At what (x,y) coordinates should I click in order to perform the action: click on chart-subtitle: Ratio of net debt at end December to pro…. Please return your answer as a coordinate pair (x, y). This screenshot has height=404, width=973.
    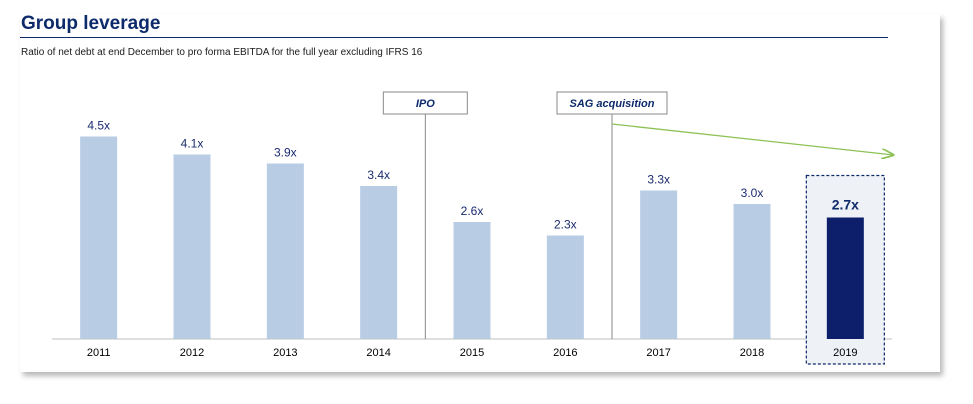
    Looking at the image, I should click on (222, 52).